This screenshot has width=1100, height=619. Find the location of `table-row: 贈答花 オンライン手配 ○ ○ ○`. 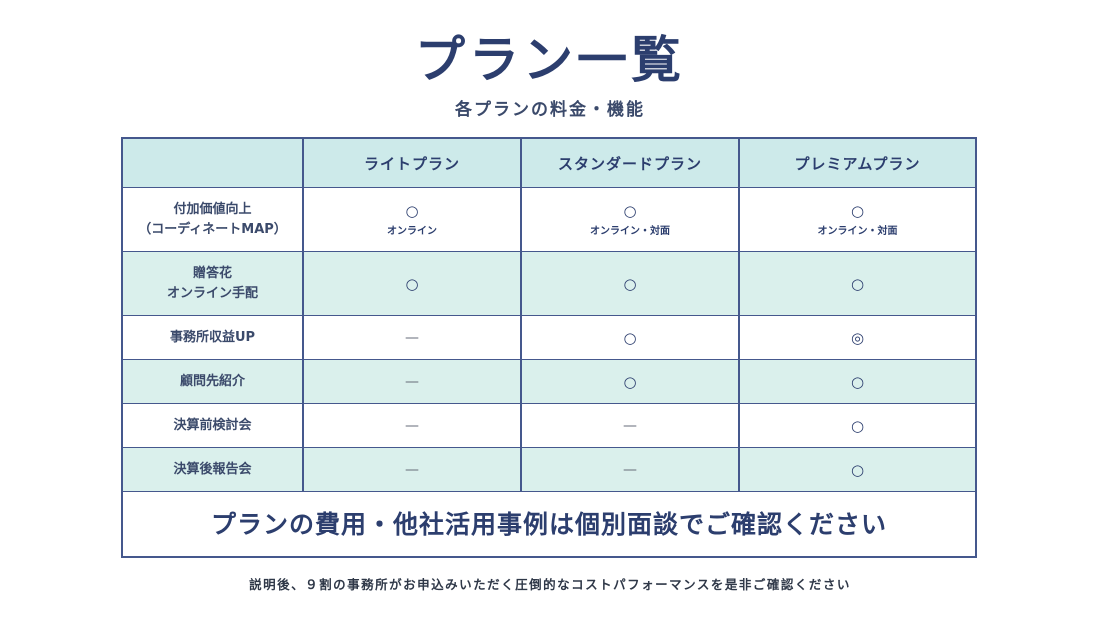

table-row: 贈答花 オンライン手配 ○ ○ ○ is located at coordinates (549, 284).